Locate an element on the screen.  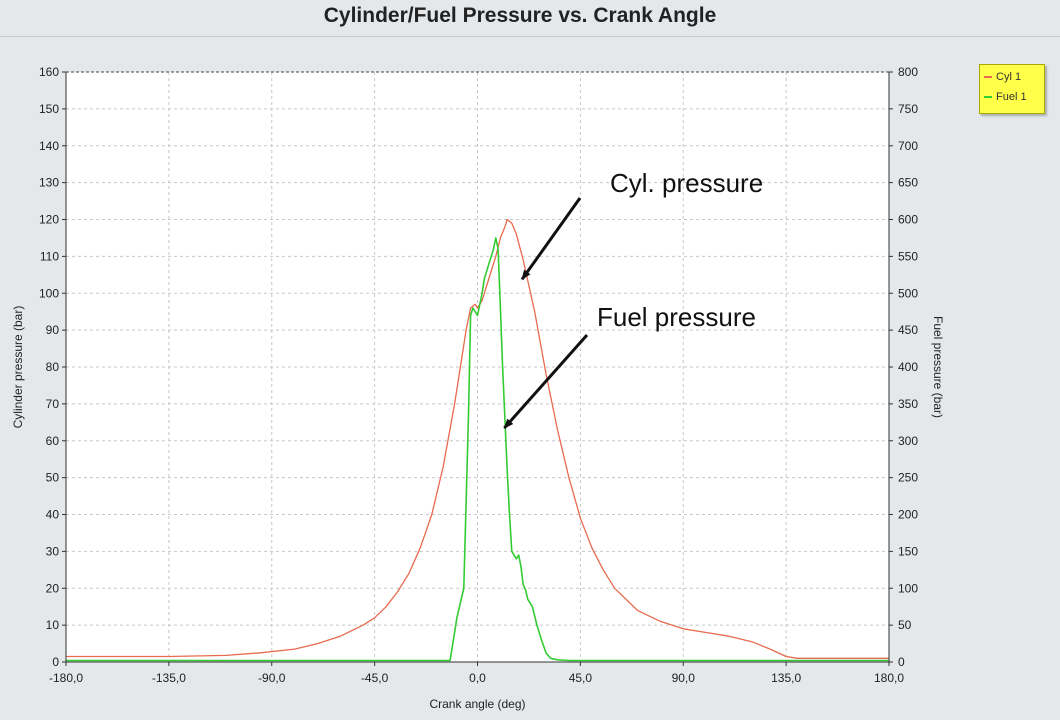
y-tick-label: 20 is located at coordinates (53, 588).